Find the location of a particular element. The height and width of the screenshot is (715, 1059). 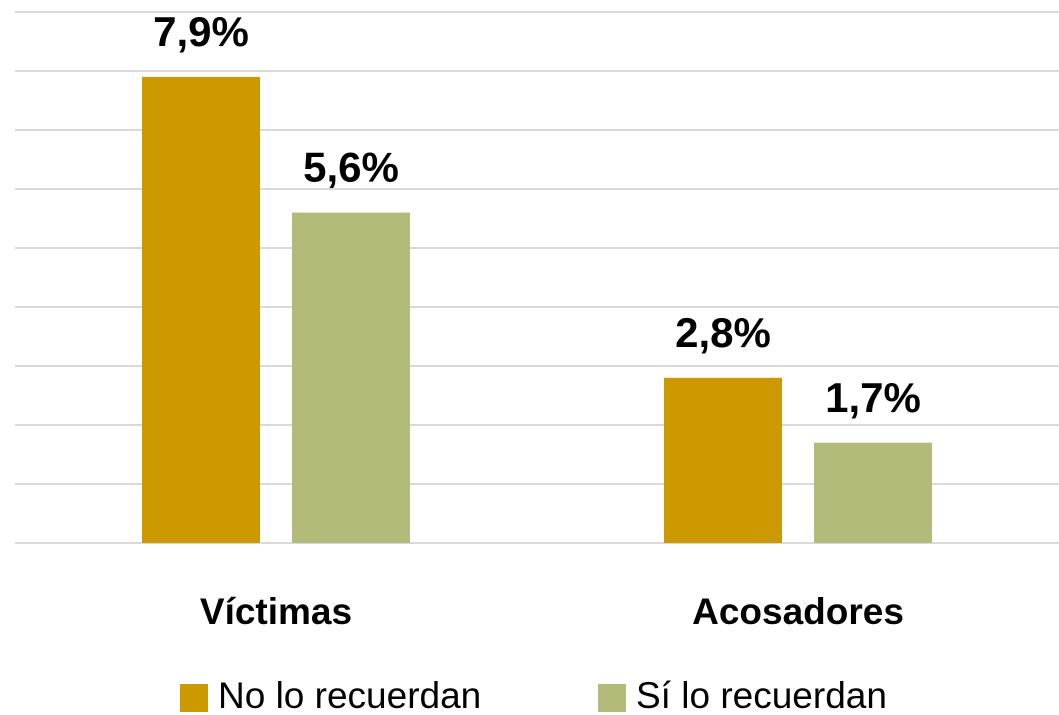

value-label: 1,7% is located at coordinates (873, 397).